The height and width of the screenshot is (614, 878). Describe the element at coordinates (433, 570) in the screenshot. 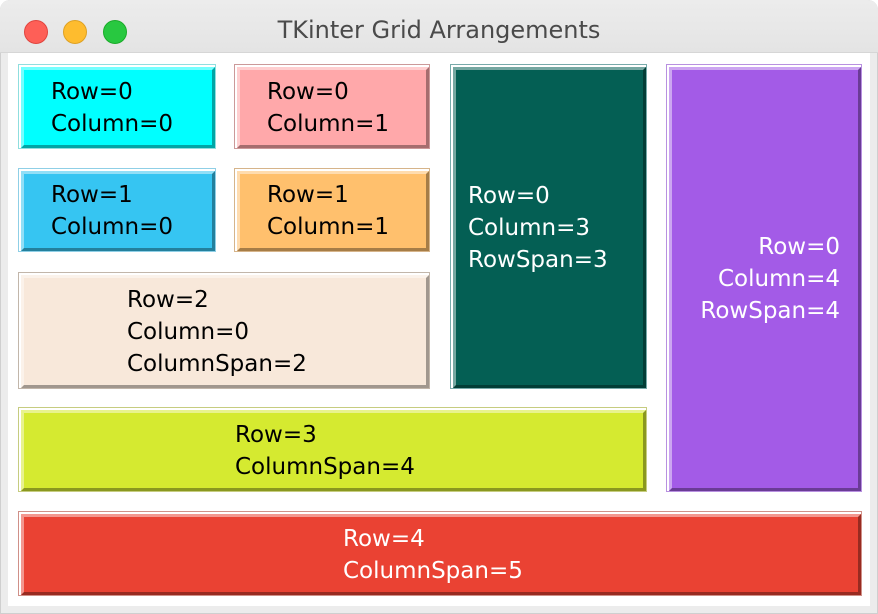

I see `label-row4-line2: ColumnSpan=5` at that location.